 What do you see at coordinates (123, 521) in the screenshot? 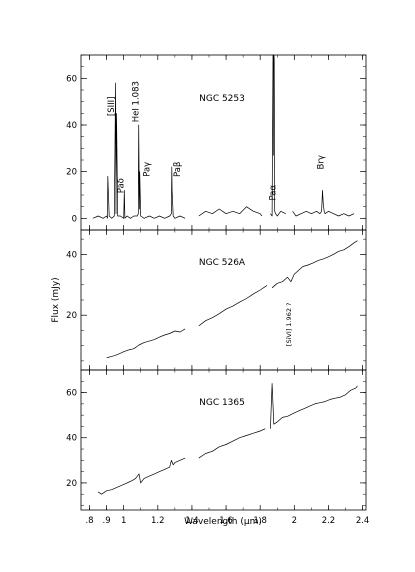
I see `x-tick-label: 1` at bounding box center [123, 521].